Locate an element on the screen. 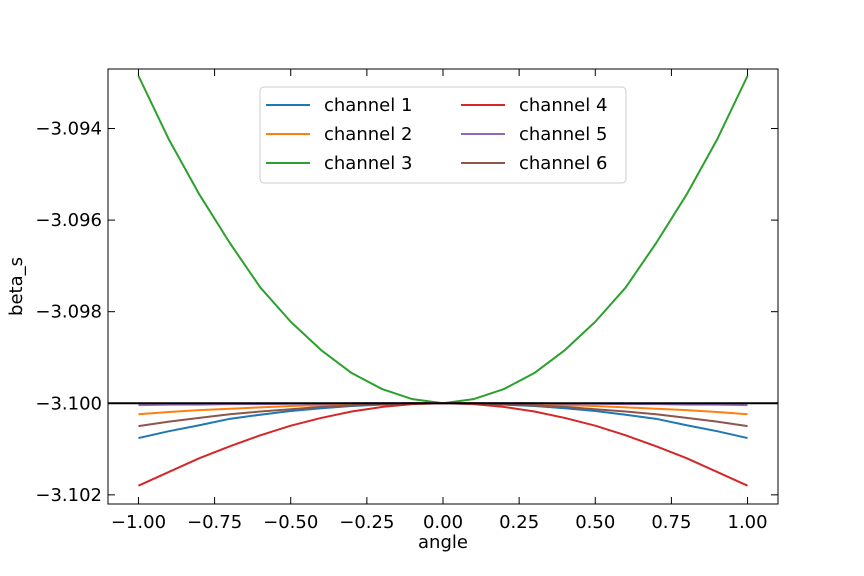 This screenshot has height=576, width=864. x-axis-label: angle is located at coordinates (443, 542).